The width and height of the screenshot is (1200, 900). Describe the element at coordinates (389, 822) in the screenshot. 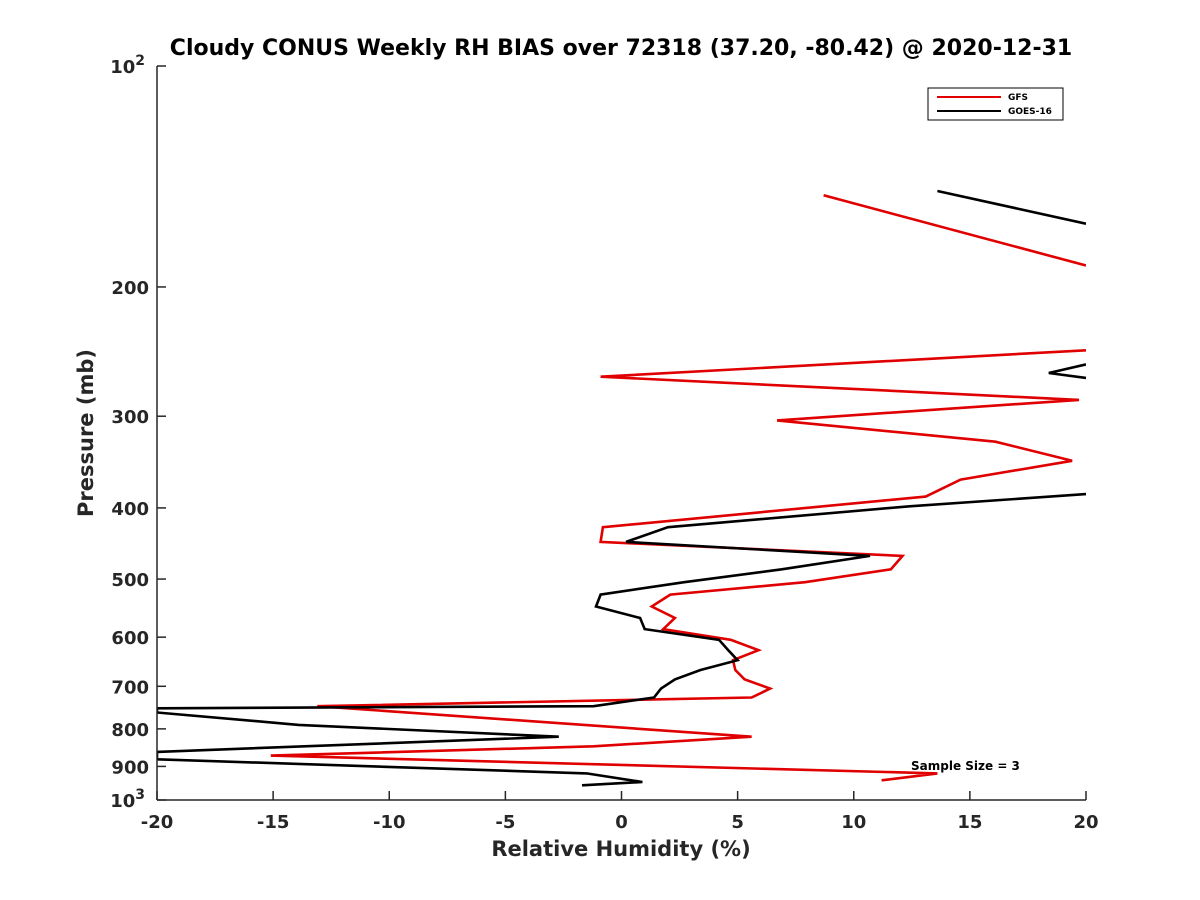

I see `x-tick-label: -10` at that location.